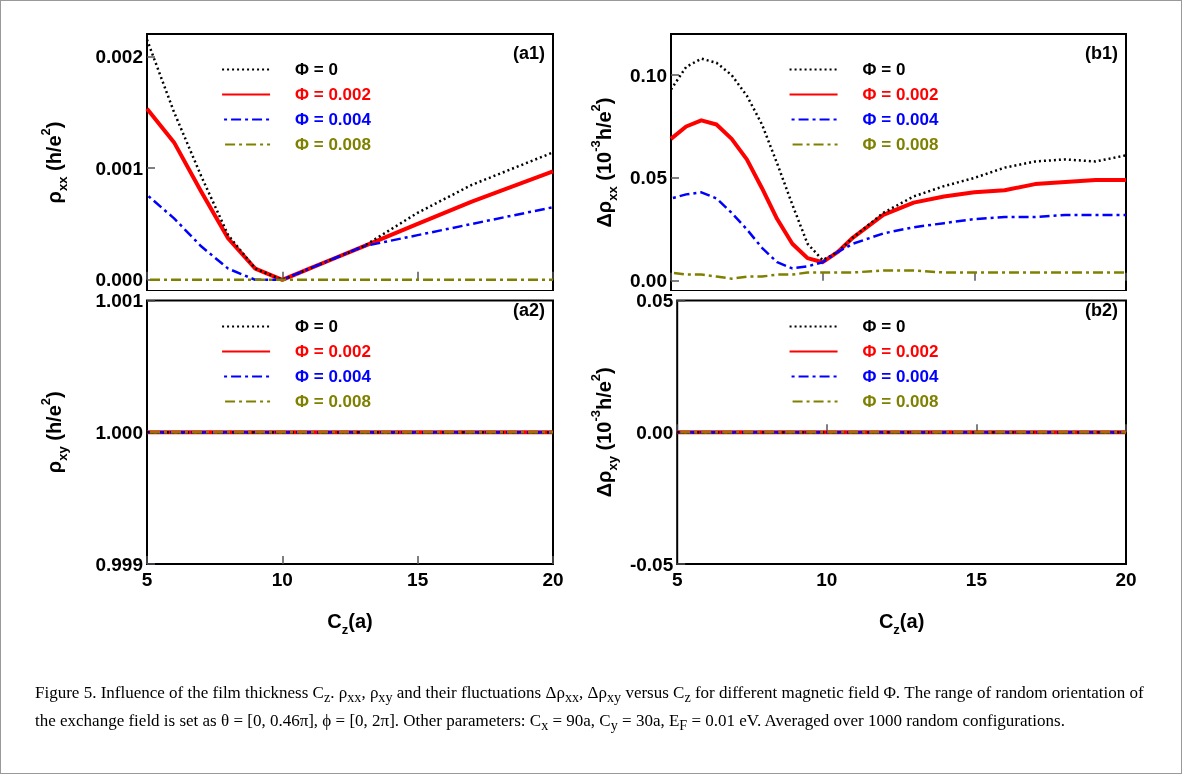 This screenshot has width=1182, height=774. I want to click on y-tick-label: 1.001, so click(119, 300).